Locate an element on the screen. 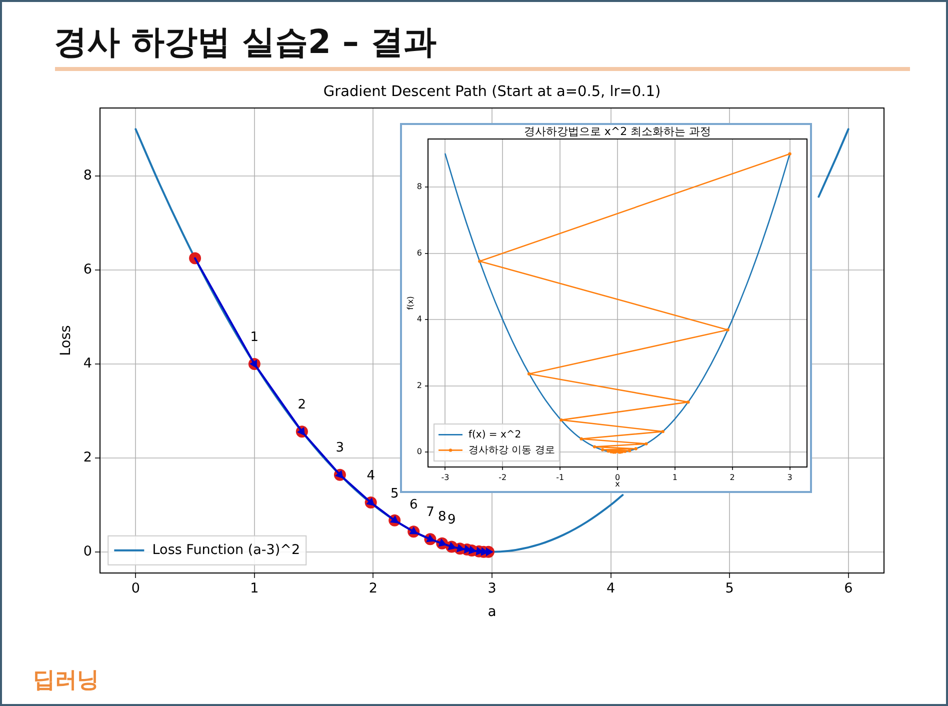 The image size is (948, 706). chart-subtitle: Gradient Descent Path (Start at a=0.5, lr=0.1) is located at coordinates (492, 92).